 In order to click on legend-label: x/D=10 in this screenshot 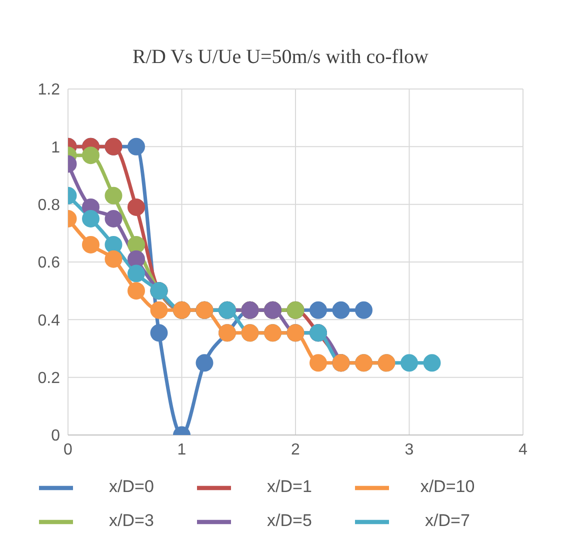, I will do `click(447, 487)`.